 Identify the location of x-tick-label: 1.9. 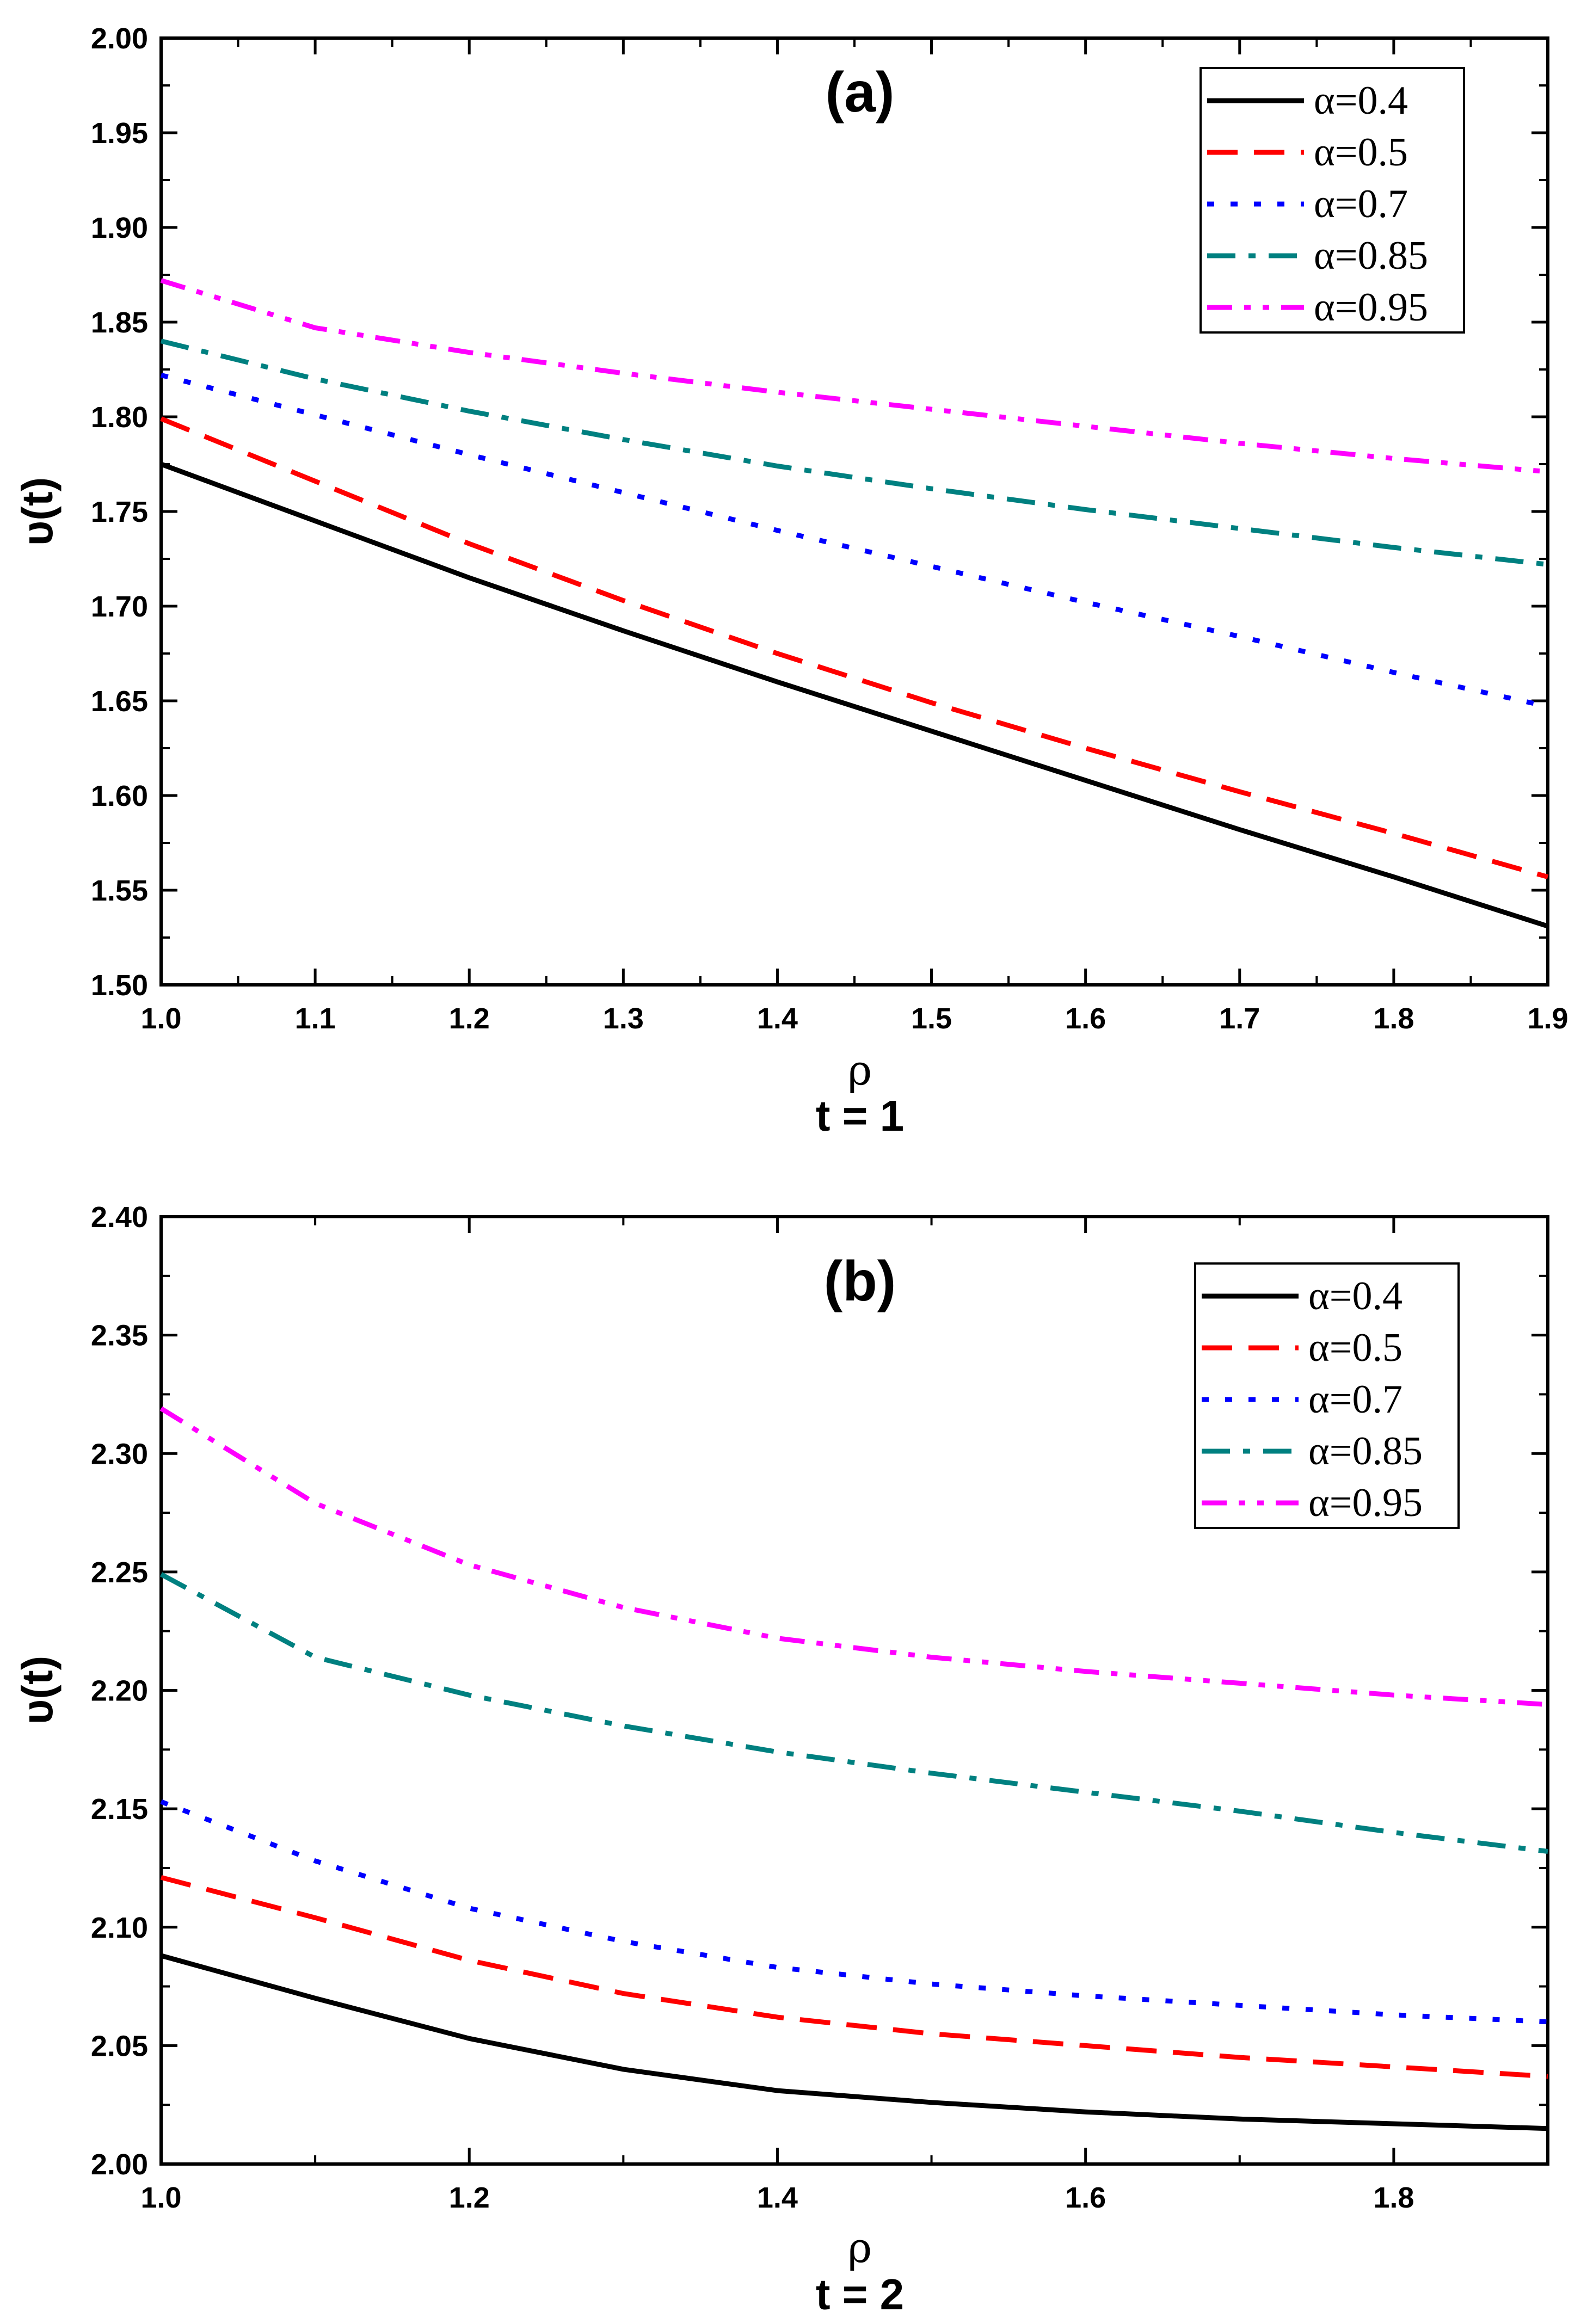
(1547, 1019).